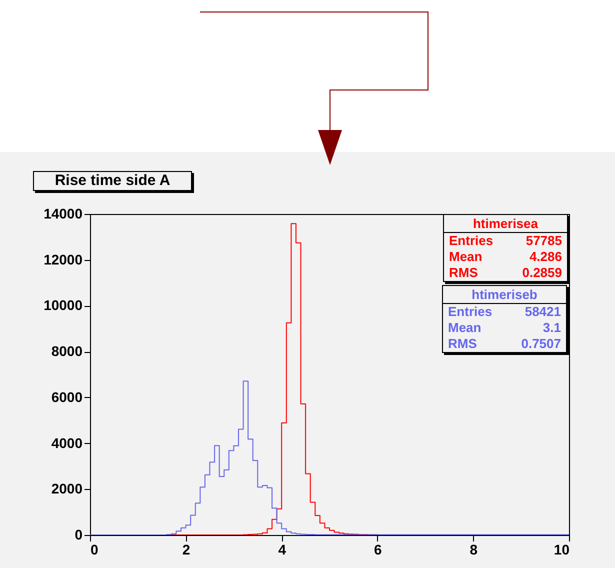 The height and width of the screenshot is (568, 615). Describe the element at coordinates (505, 224) in the screenshot. I see `text: htimerisea` at that location.